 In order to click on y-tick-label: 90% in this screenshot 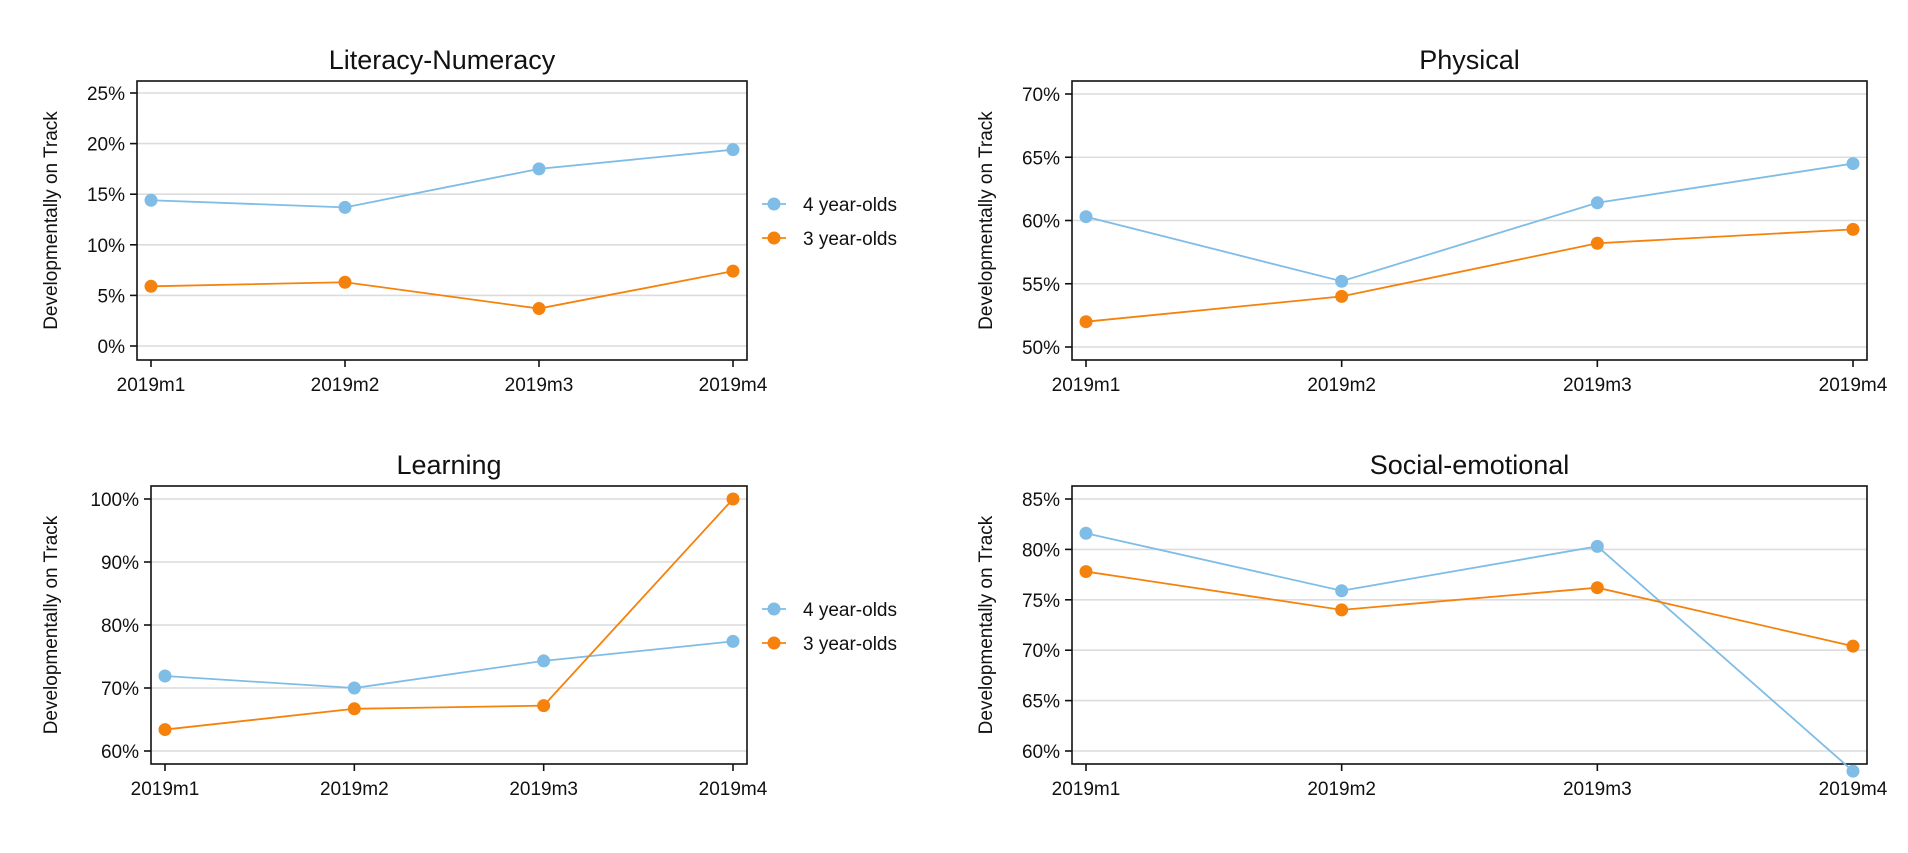, I will do `click(120, 563)`.